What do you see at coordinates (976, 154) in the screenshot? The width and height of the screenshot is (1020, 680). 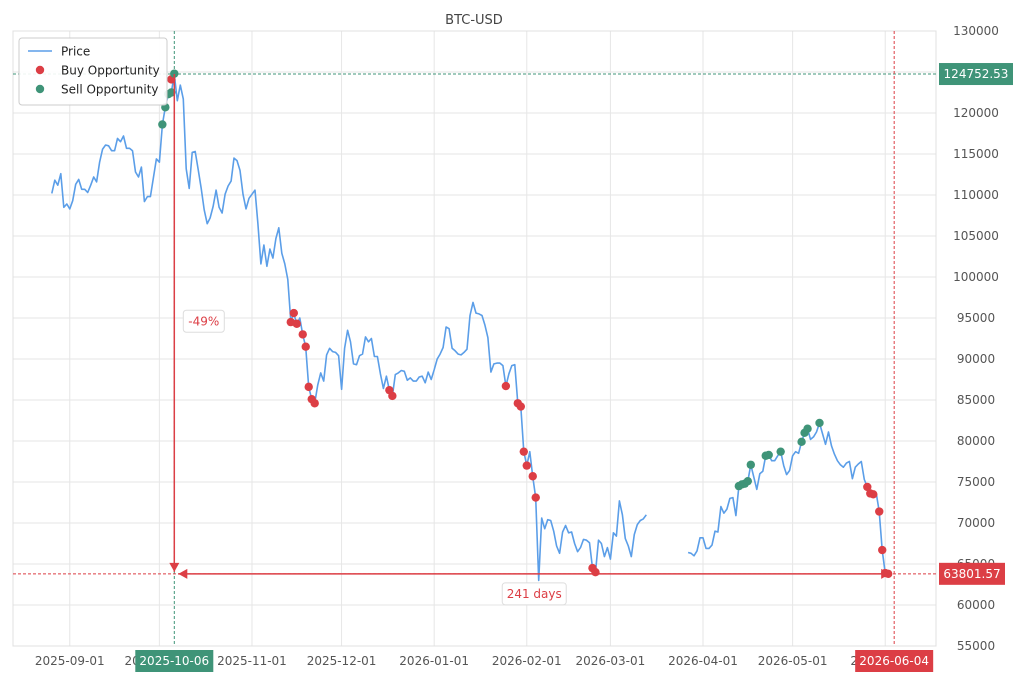 I see `y-tick-label: 115000` at bounding box center [976, 154].